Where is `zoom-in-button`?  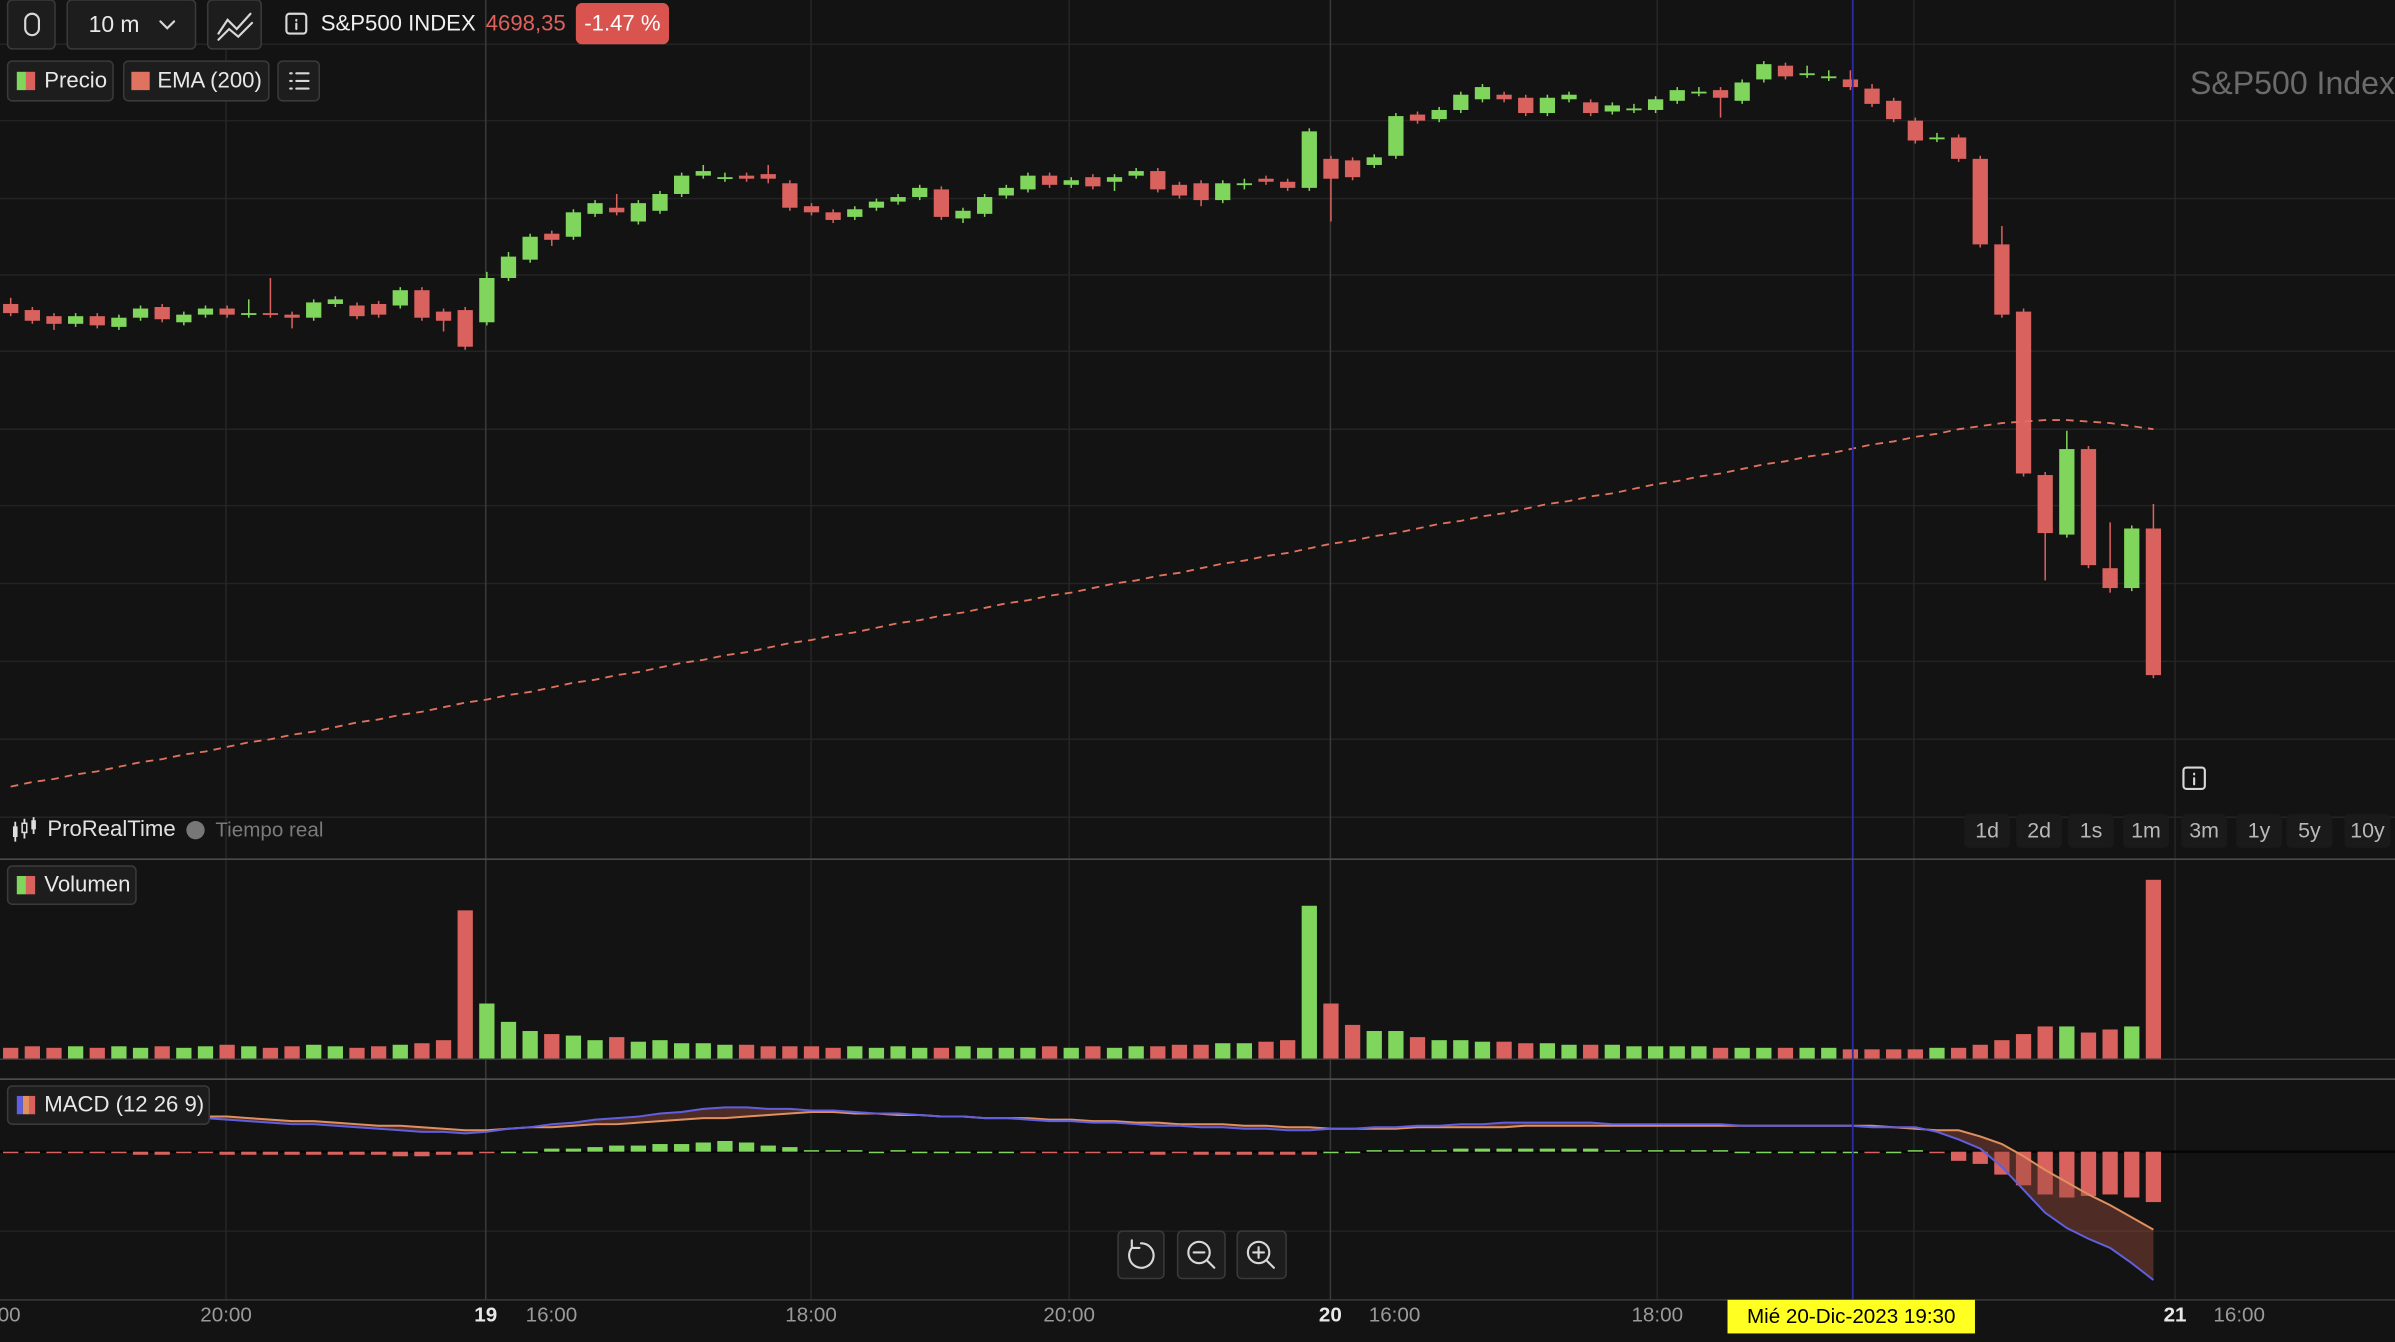
zoom-in-button is located at coordinates (1261, 1255).